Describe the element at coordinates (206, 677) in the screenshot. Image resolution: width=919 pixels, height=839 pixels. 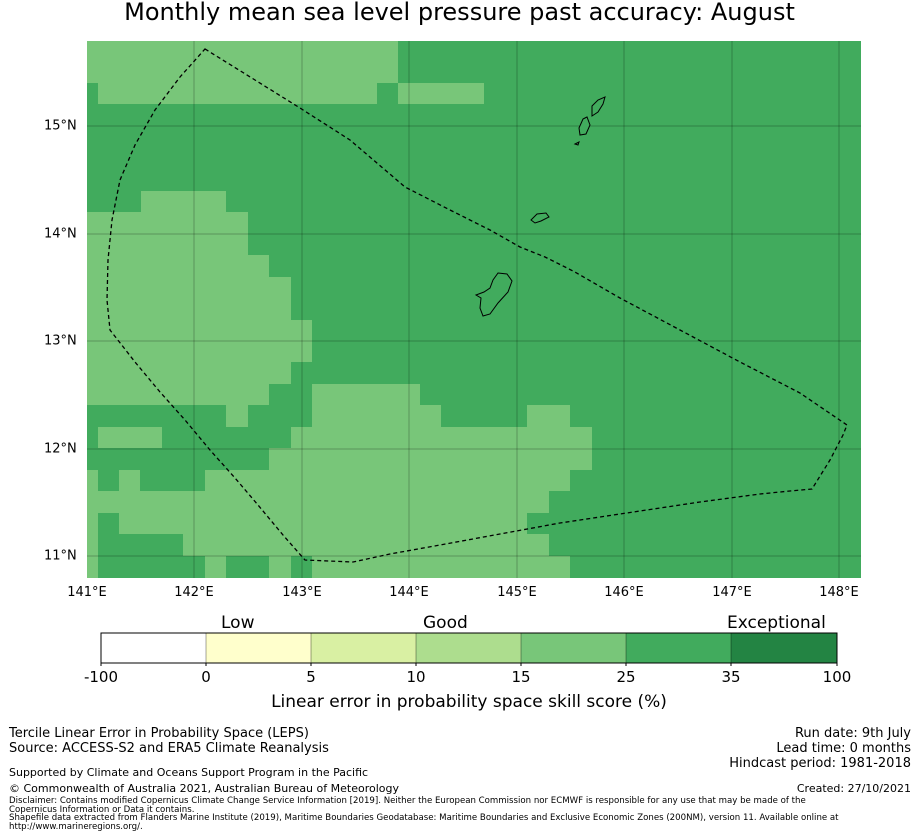
I see `colorbar-label: 0` at that location.